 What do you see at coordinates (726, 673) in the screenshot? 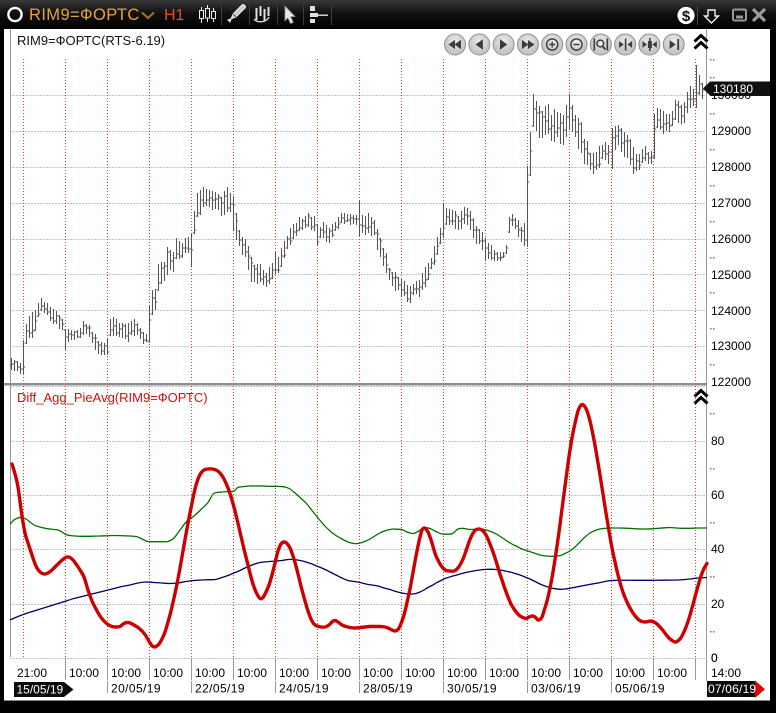
I see `svg-text: 14:00` at bounding box center [726, 673].